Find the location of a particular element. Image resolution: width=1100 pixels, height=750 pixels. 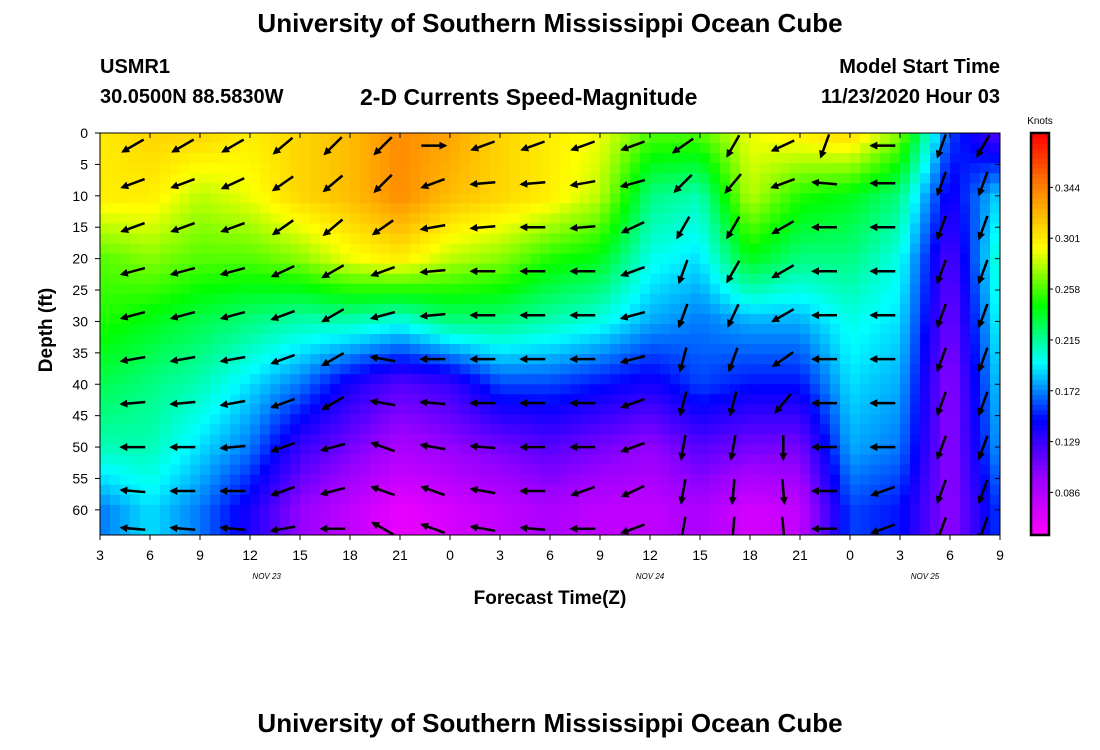

colorbar-segment is located at coordinates (1040, 201).